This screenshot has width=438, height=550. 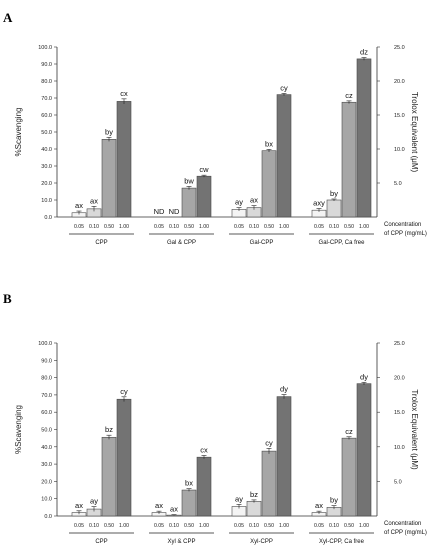 What do you see at coordinates (189, 180) in the screenshot?
I see `significance-label: bw` at bounding box center [189, 180].